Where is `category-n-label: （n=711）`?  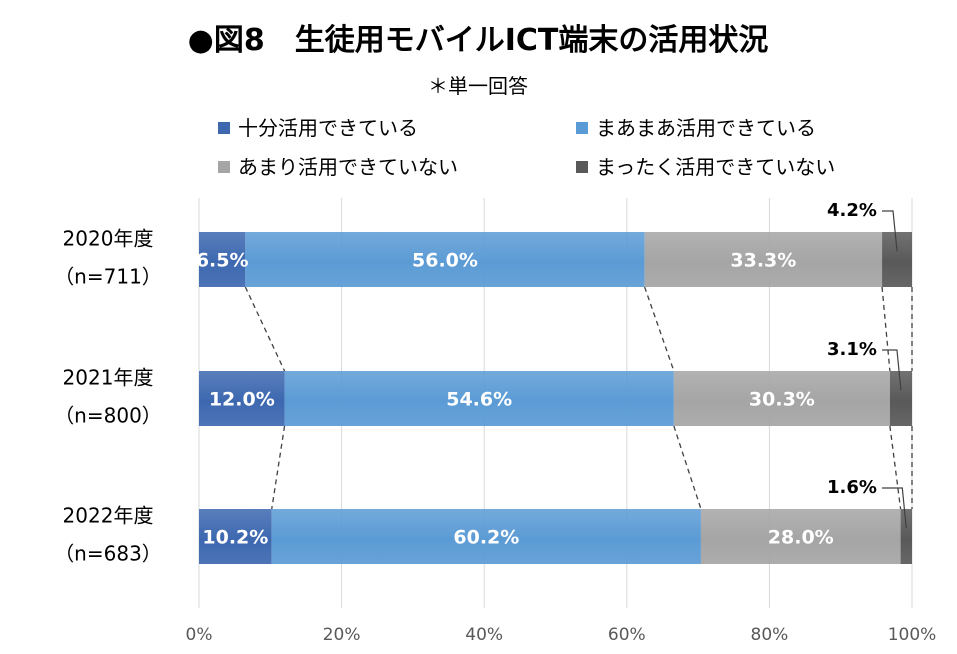 category-n-label: （n=711） is located at coordinates (108, 277).